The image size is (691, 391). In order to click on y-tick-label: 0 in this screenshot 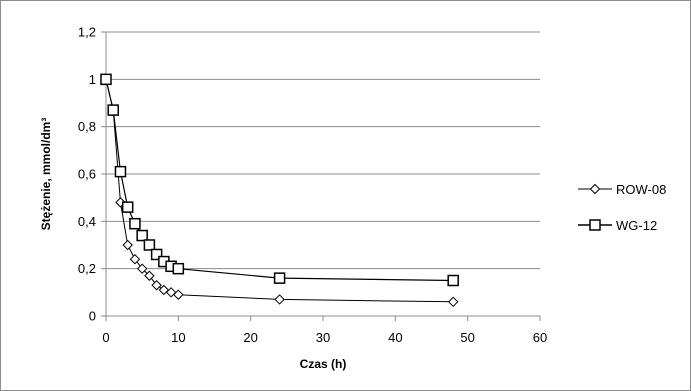, I will do `click(92, 316)`.